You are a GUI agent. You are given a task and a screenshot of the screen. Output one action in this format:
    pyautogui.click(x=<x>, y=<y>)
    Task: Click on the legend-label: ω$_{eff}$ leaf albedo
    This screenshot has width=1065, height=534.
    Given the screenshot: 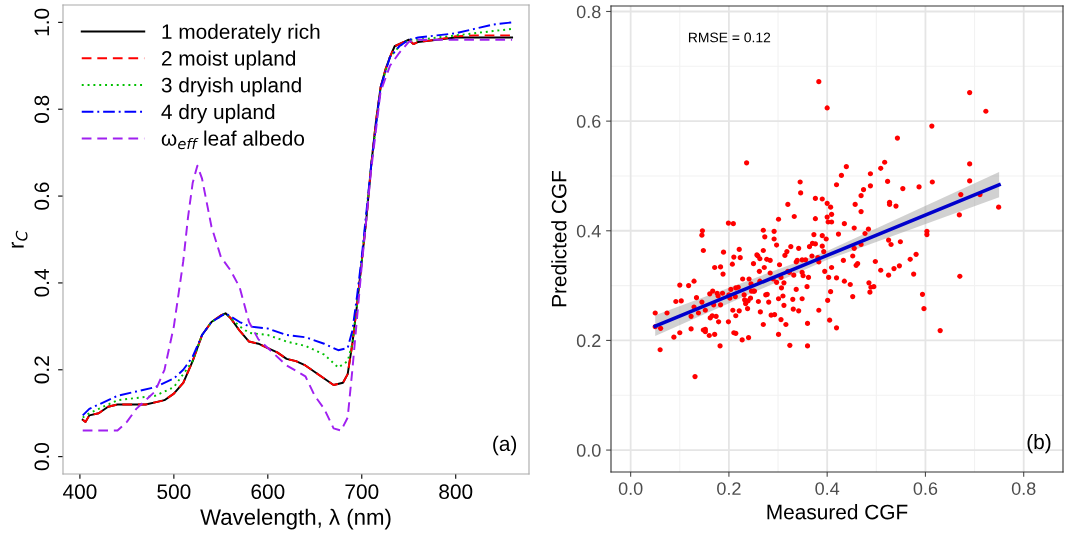 What is the action you would take?
    pyautogui.click(x=233, y=140)
    